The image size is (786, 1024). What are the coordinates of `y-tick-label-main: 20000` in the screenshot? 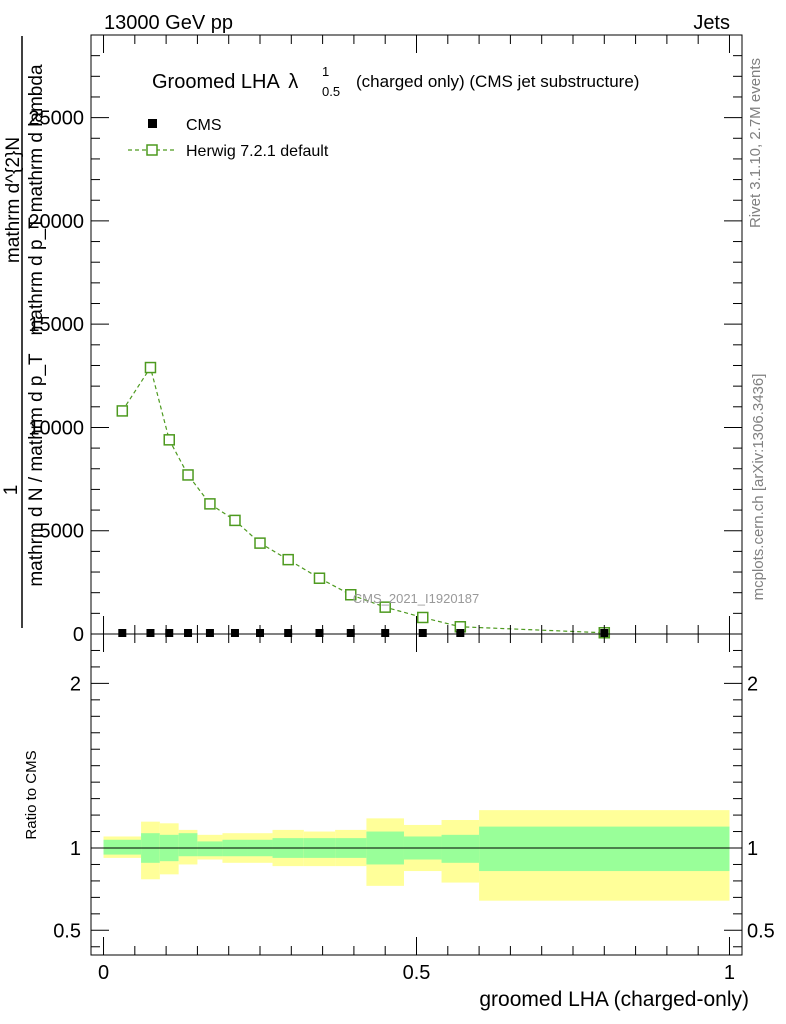 It's located at (56, 222).